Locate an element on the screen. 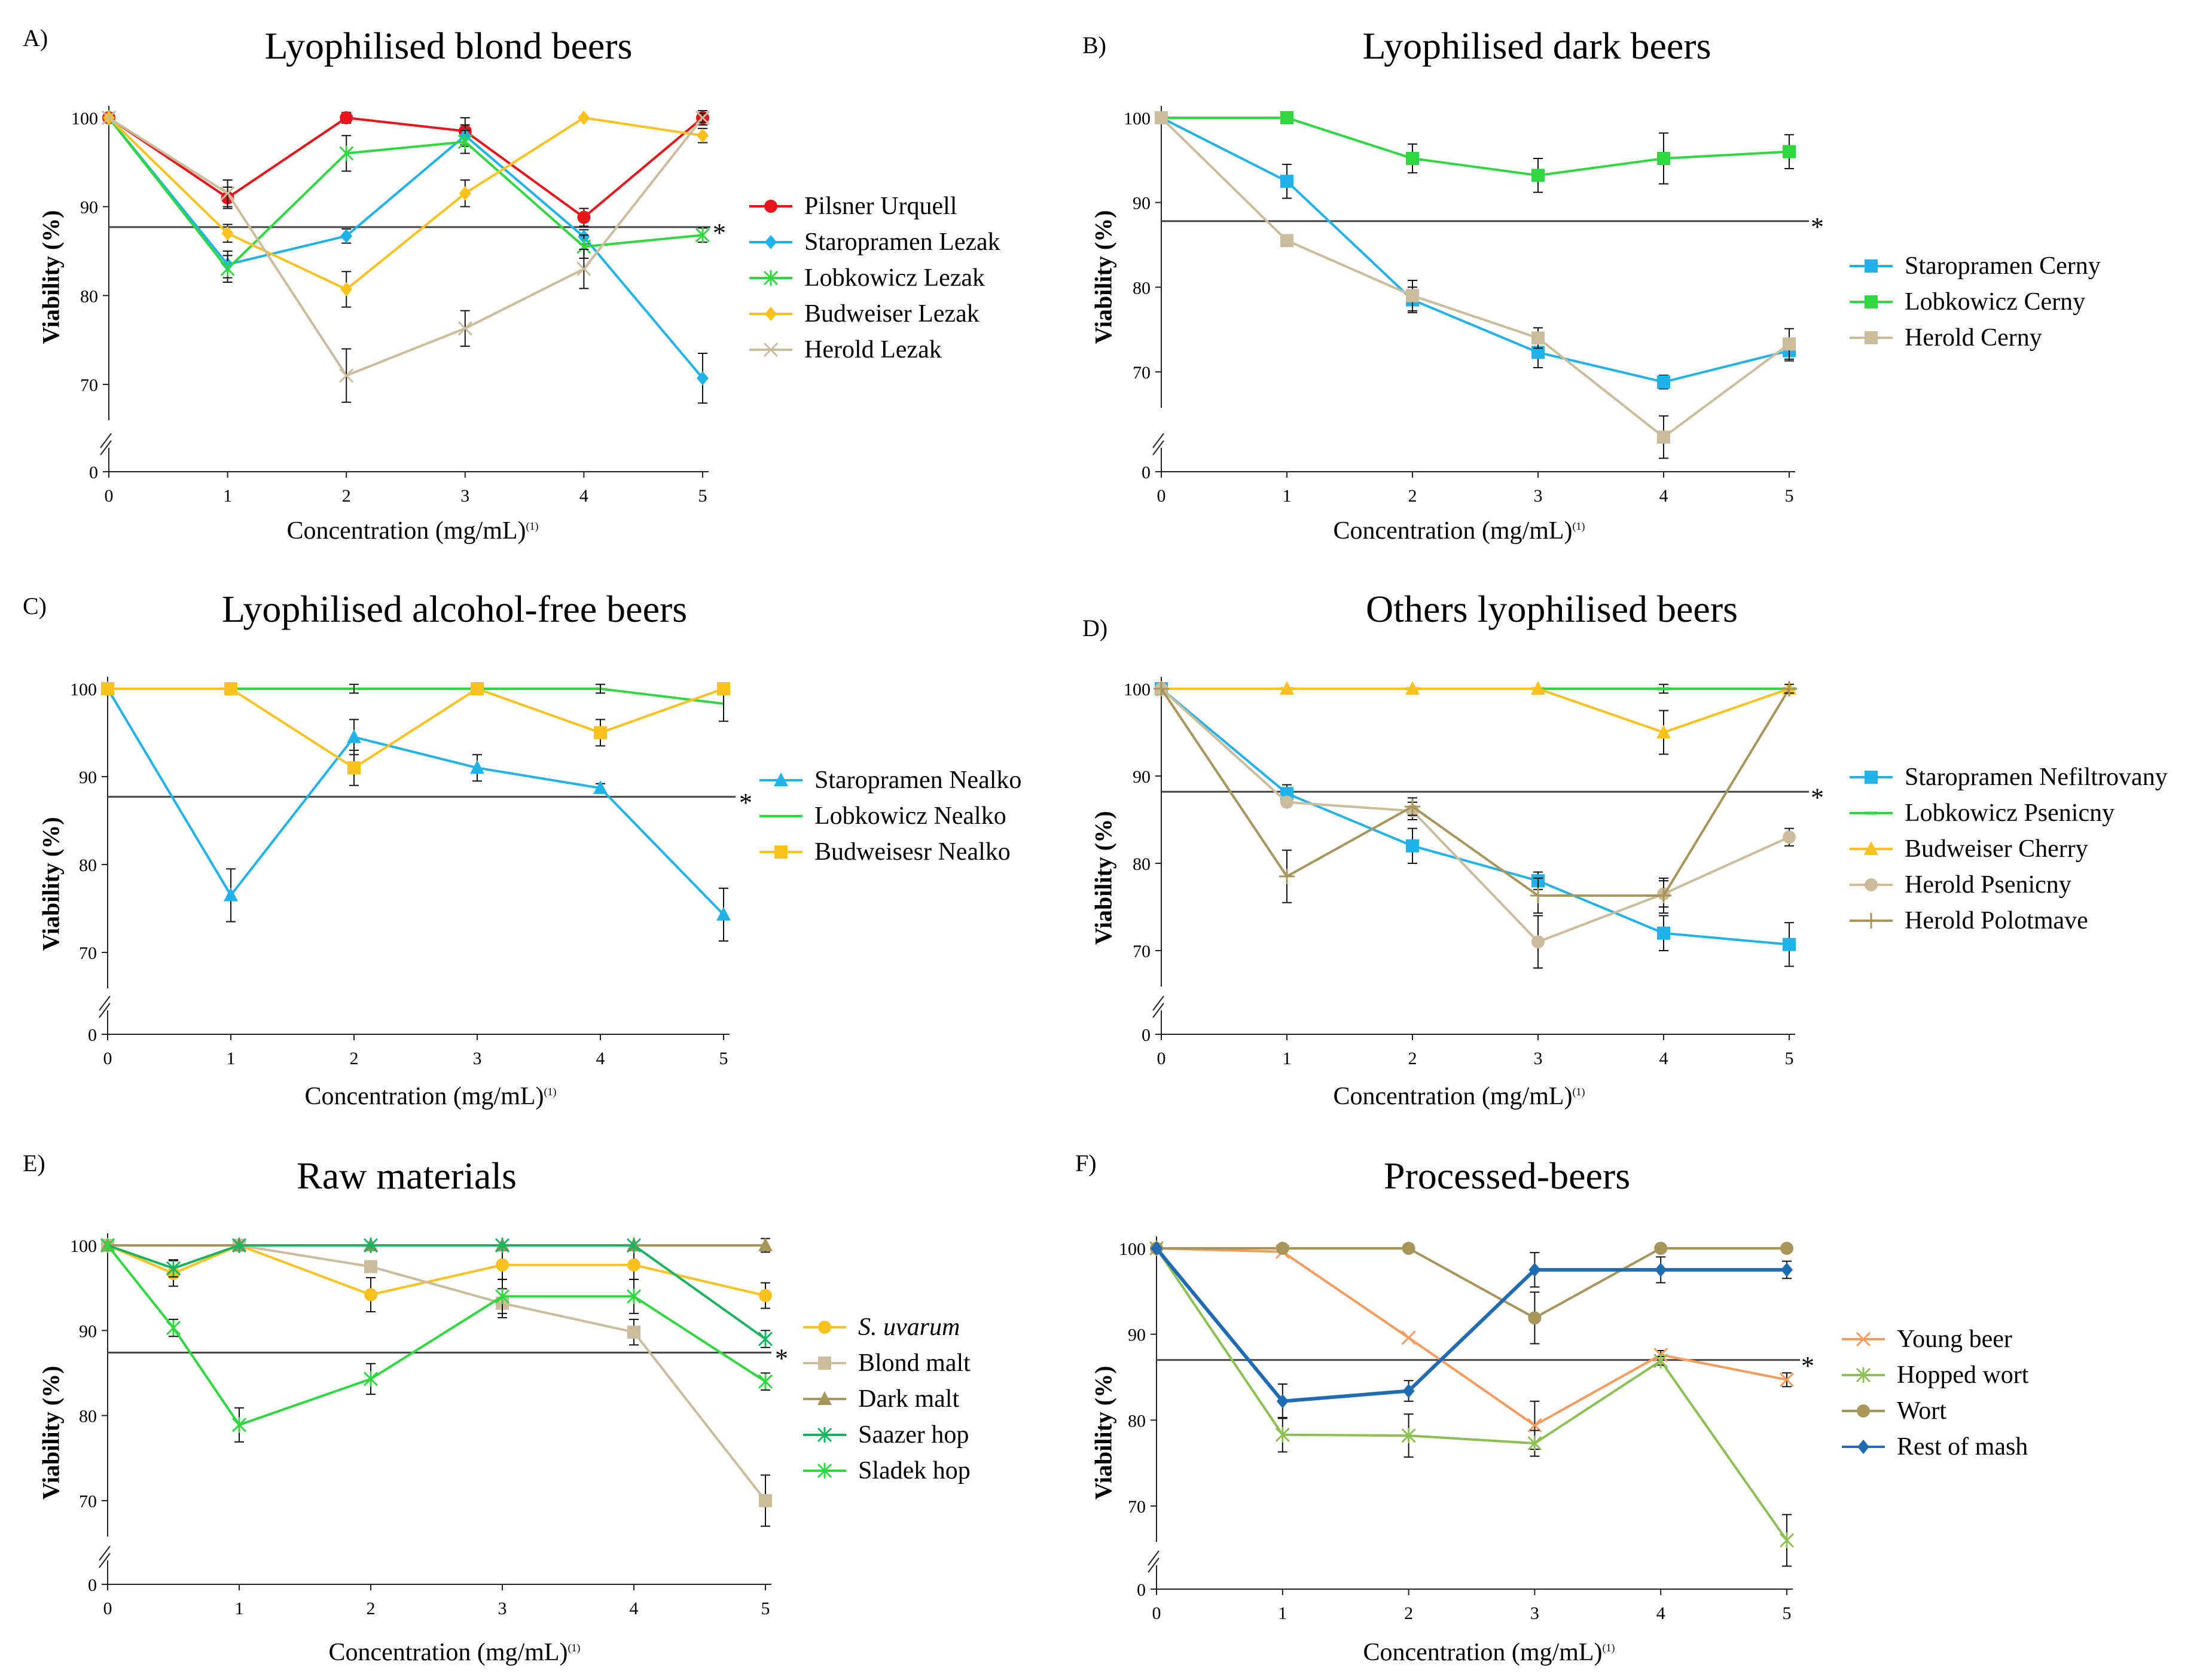 This screenshot has width=2206, height=1680. series-saazer-hop is located at coordinates (436, 1293).